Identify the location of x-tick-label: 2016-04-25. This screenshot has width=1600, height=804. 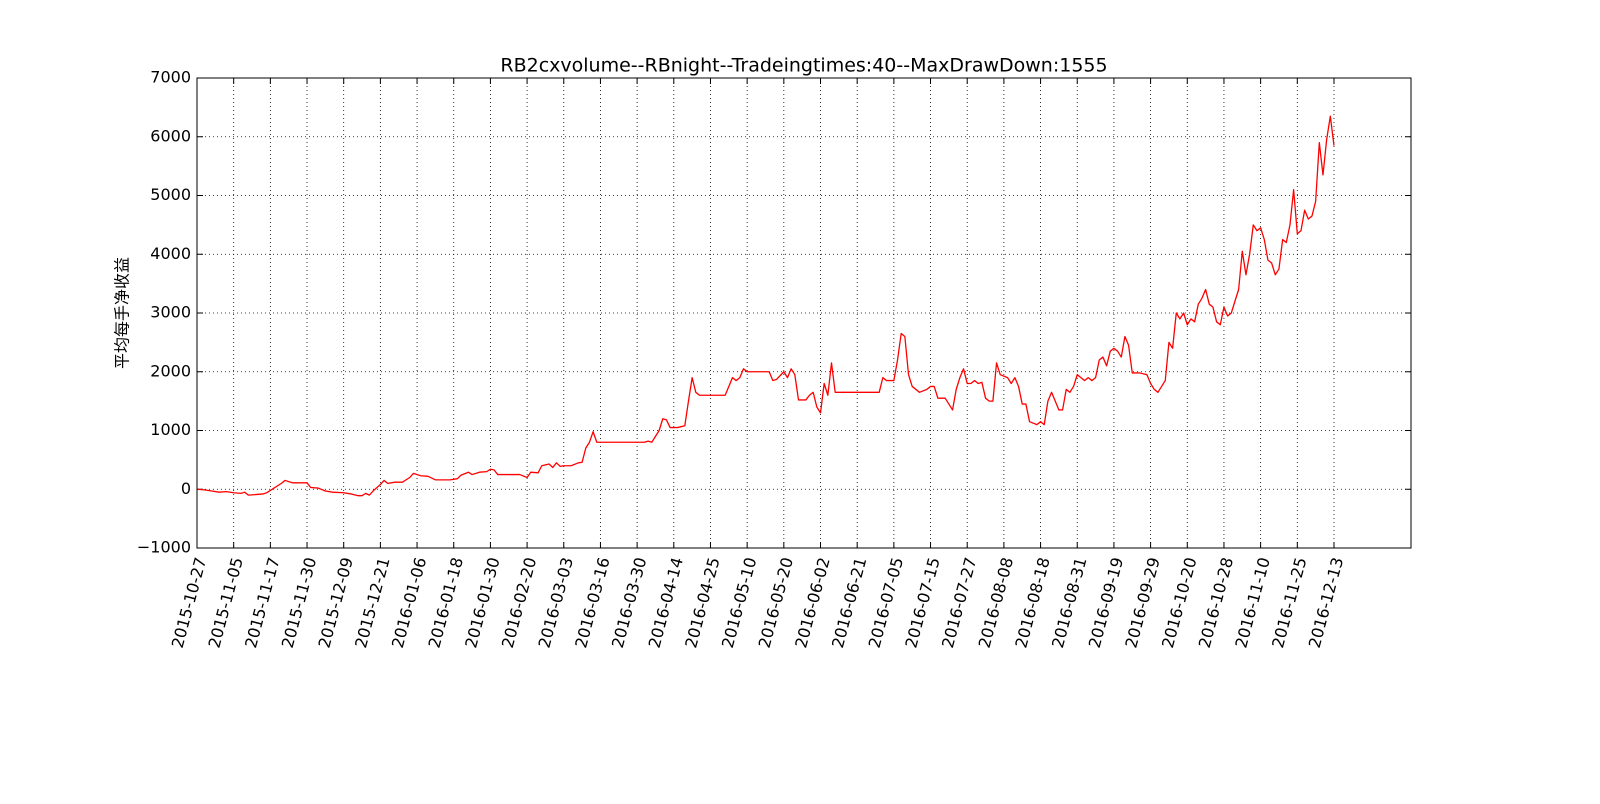
(702, 602).